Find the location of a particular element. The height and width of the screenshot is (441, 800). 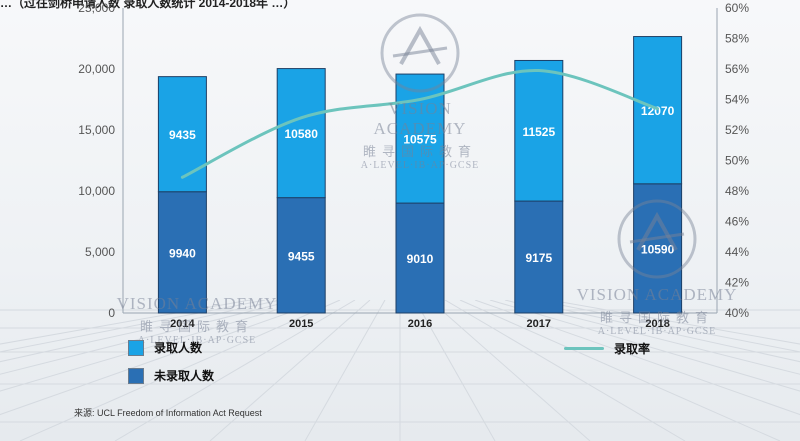

watermark-name: VISION ACADEMY is located at coordinates (420, 118).